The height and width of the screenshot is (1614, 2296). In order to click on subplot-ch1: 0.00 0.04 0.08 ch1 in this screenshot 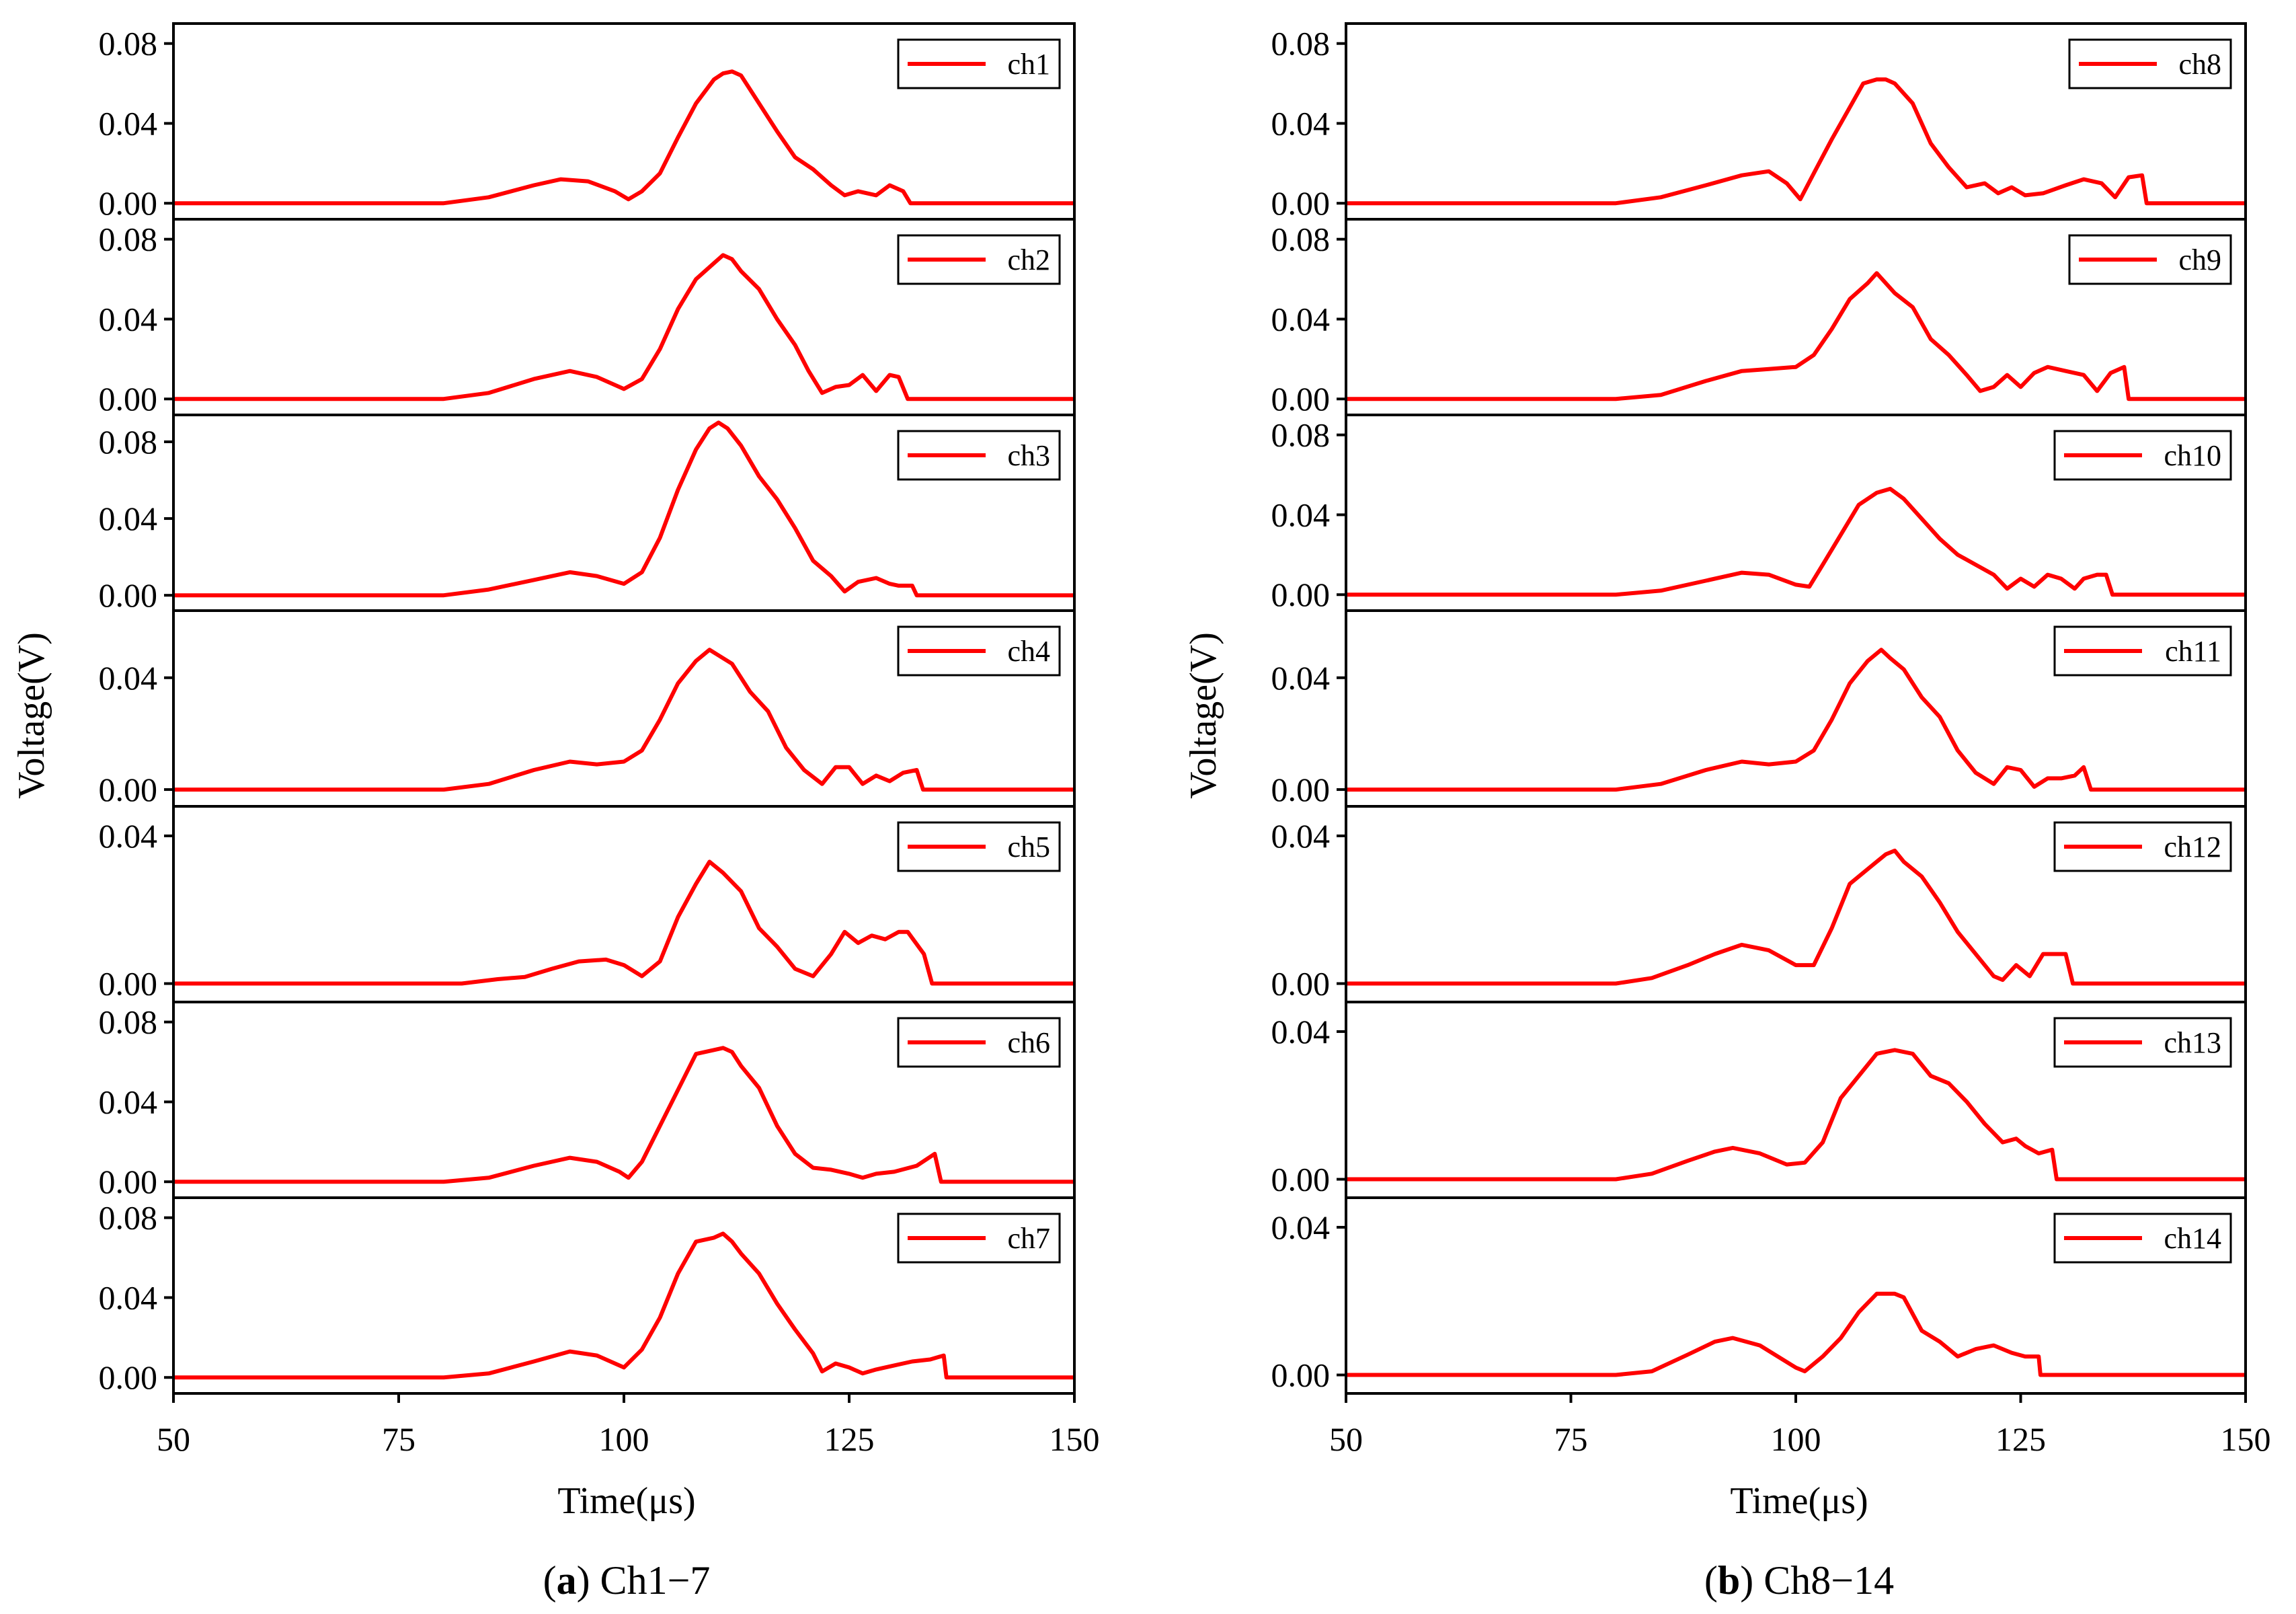, I will do `click(587, 122)`.